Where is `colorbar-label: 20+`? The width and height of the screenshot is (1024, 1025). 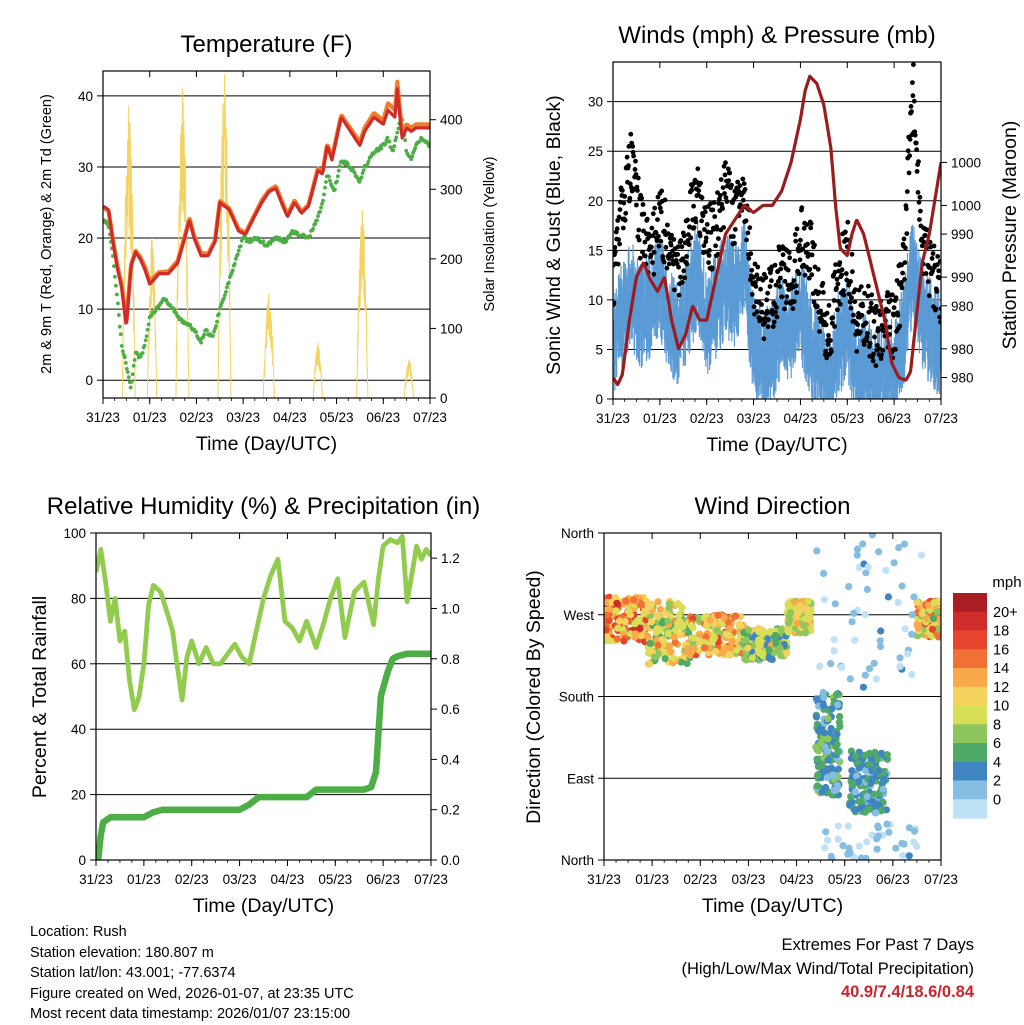 colorbar-label: 20+ is located at coordinates (1005, 613).